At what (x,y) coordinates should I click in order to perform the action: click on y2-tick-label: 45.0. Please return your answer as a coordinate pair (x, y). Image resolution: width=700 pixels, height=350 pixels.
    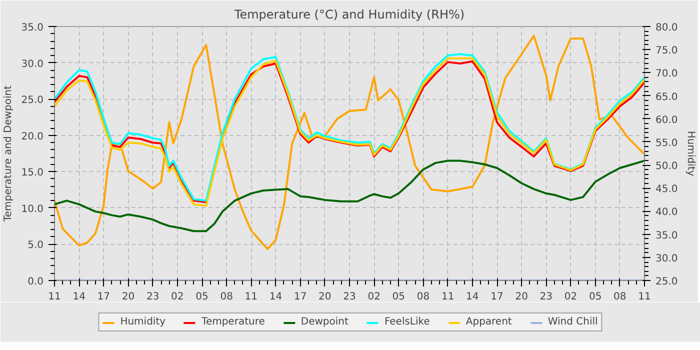
    Looking at the image, I should click on (667, 190).